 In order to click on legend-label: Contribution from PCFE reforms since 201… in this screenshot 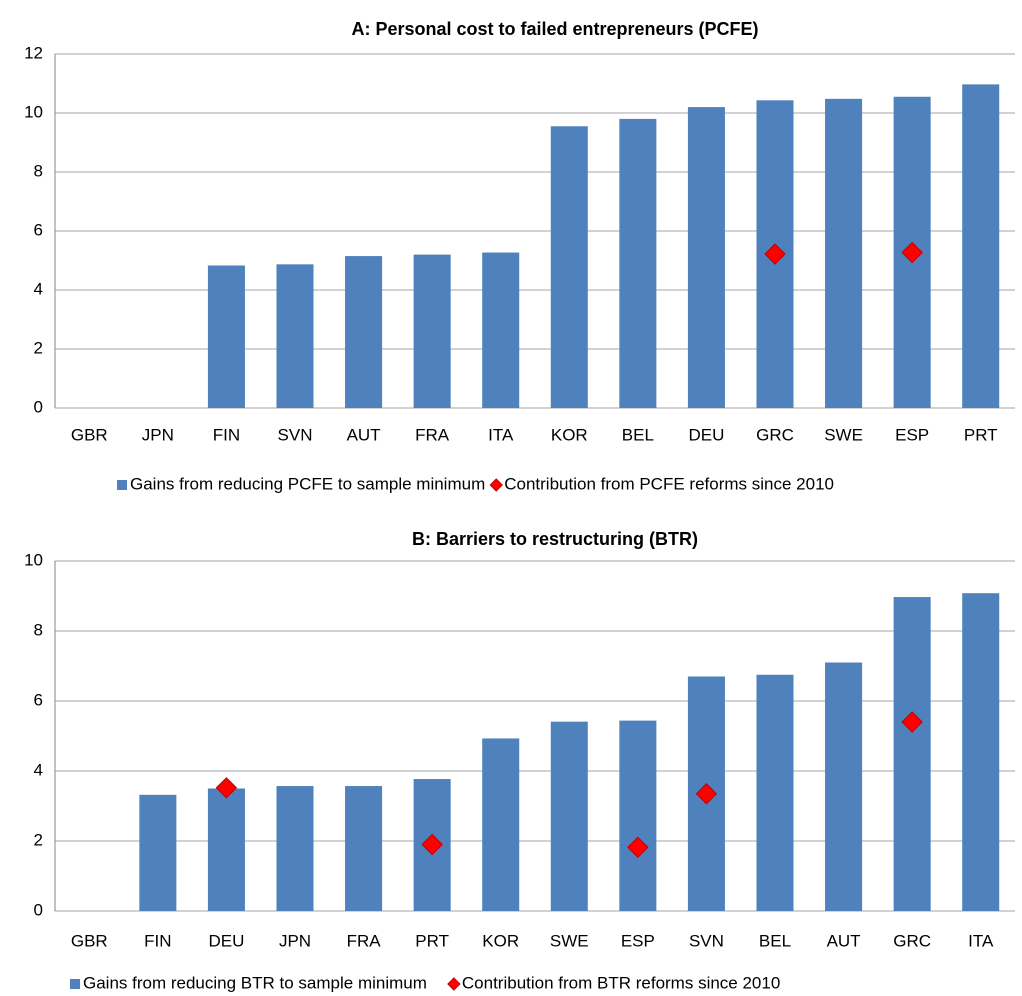, I will do `click(669, 483)`.